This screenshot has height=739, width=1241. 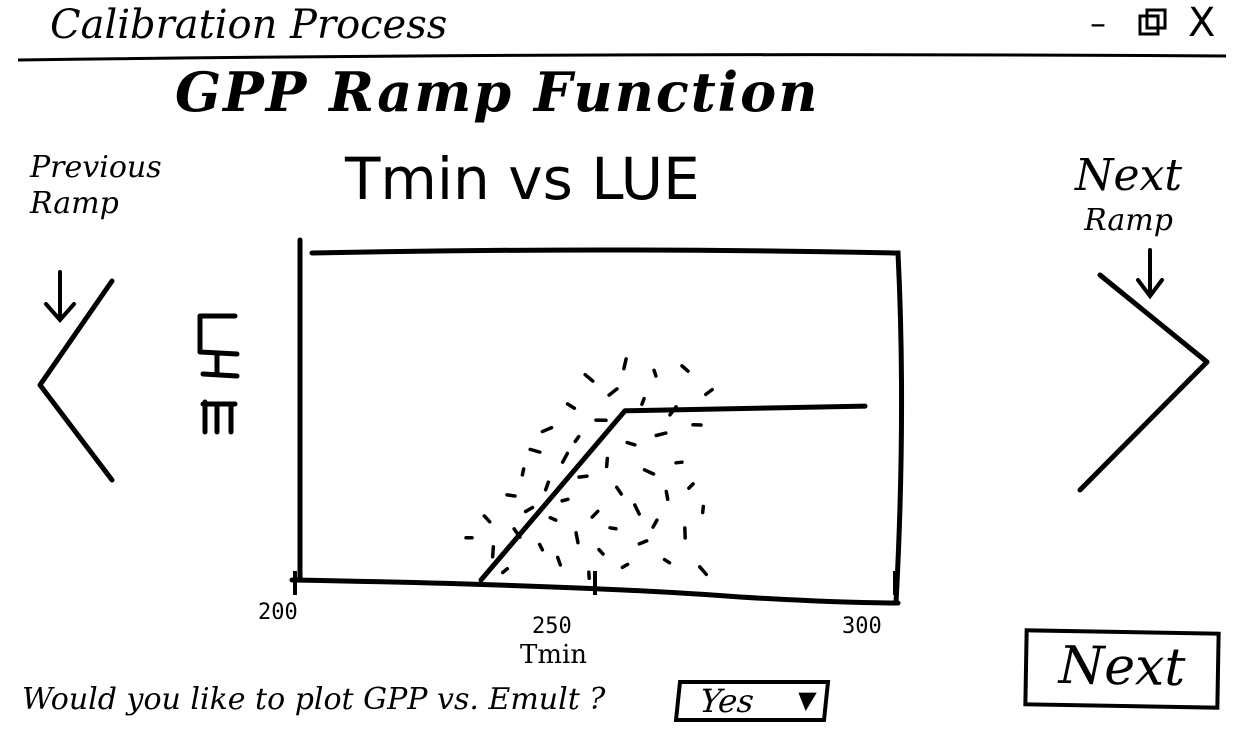 What do you see at coordinates (1153, 23) in the screenshot?
I see `maximize-icon` at bounding box center [1153, 23].